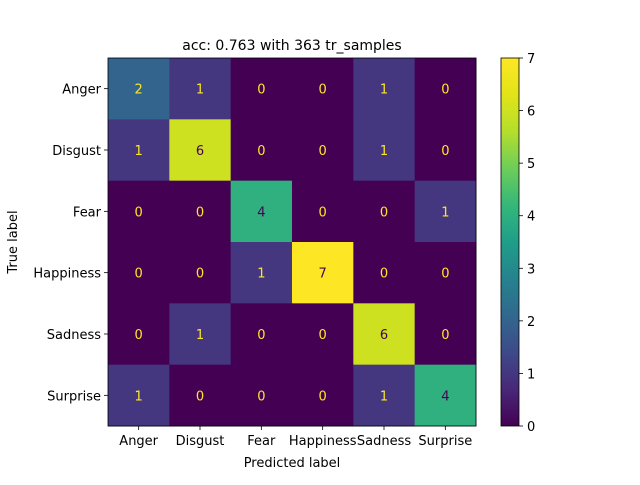 Image resolution: width=640 pixels, height=485 pixels. I want to click on colorbar-tick-label: 7, so click(531, 59).